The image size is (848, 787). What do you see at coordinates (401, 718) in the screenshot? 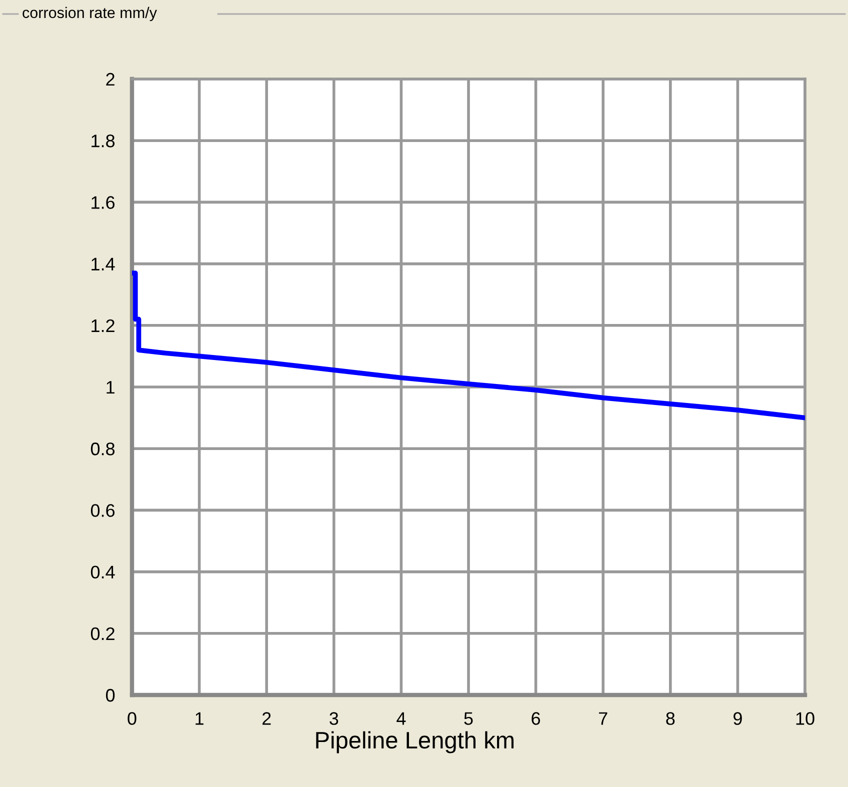
I see `x-tick-label: 4` at bounding box center [401, 718].